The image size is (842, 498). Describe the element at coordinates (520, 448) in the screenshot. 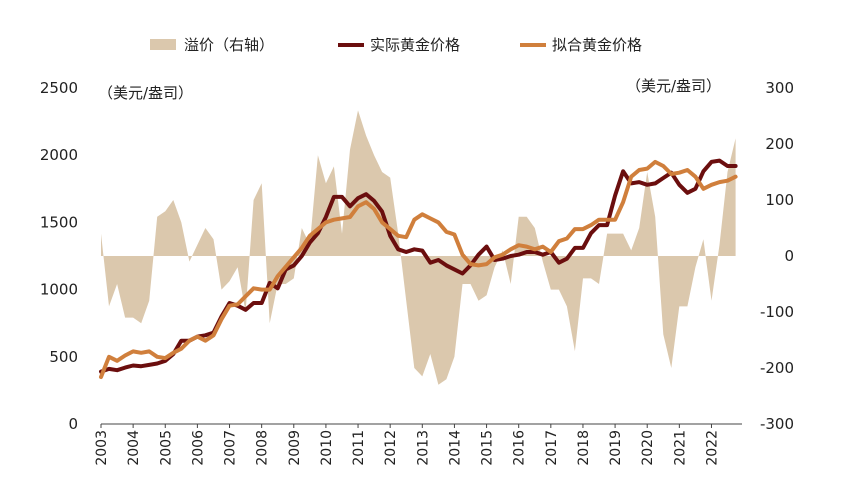

I see `x-tick-label: 2016` at that location.